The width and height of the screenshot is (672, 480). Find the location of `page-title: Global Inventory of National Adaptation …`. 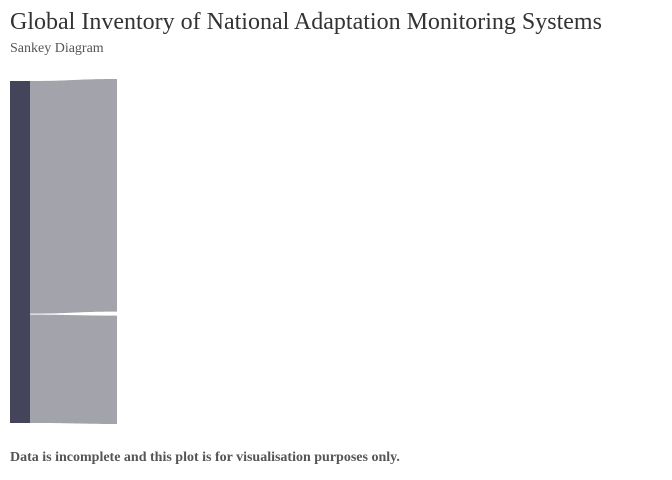

page-title: Global Inventory of National Adaptation … is located at coordinates (306, 22).